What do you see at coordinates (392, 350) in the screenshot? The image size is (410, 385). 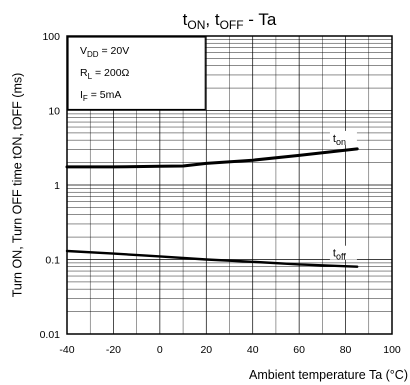 I see `x-tick-label: 100` at bounding box center [392, 350].